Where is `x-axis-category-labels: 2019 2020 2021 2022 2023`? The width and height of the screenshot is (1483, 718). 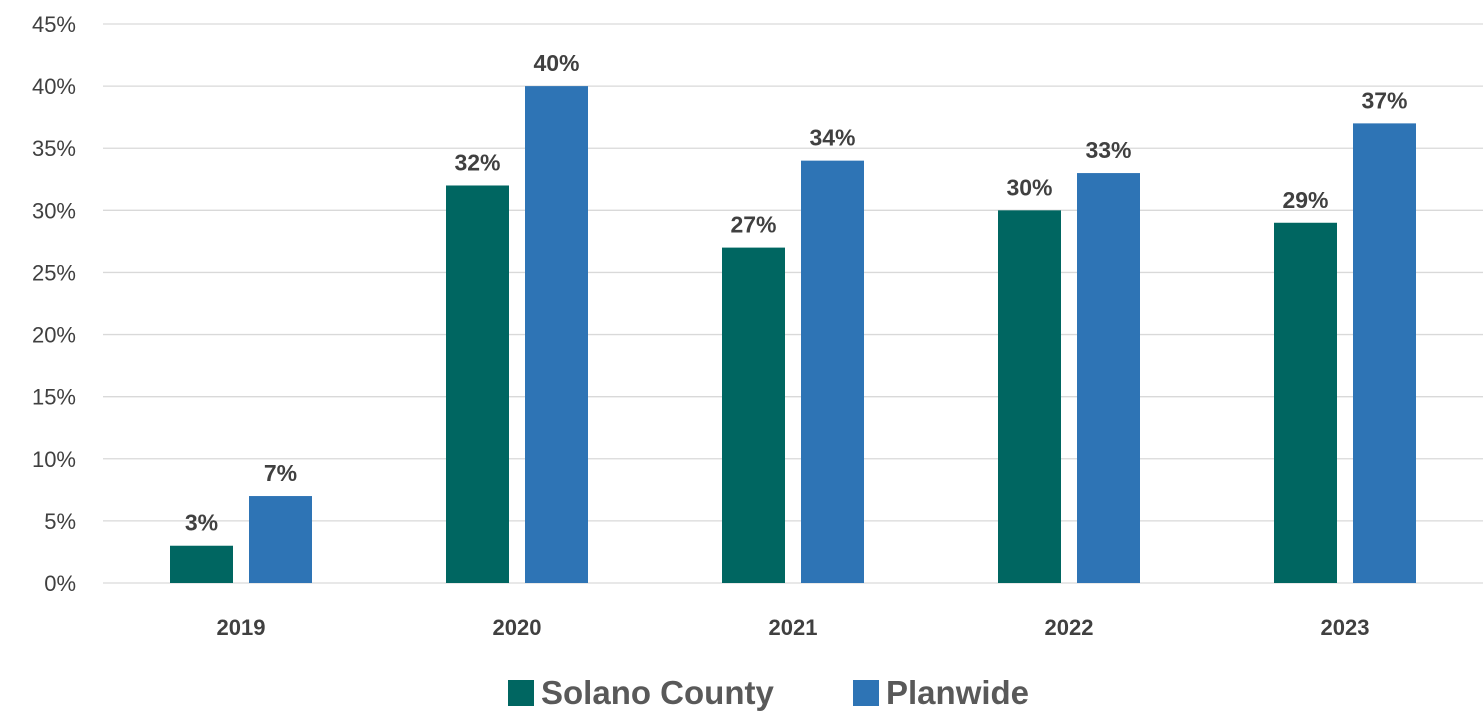
x-axis-category-labels: 2019 2020 2021 2022 2023 is located at coordinates (793, 627).